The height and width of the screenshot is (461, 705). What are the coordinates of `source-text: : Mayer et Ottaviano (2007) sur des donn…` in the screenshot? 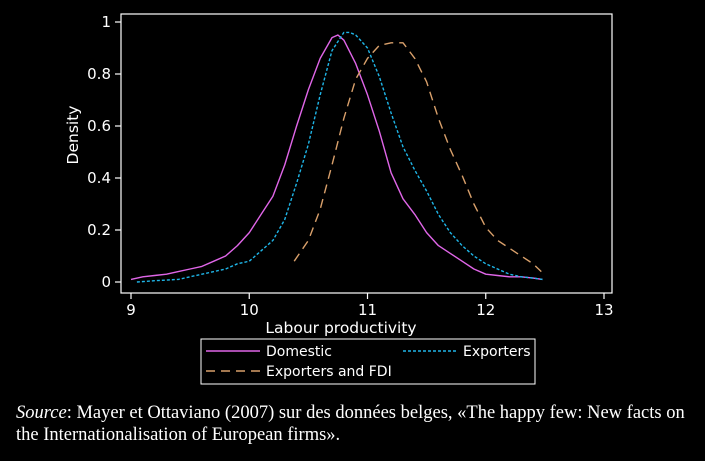 It's located at (350, 424).